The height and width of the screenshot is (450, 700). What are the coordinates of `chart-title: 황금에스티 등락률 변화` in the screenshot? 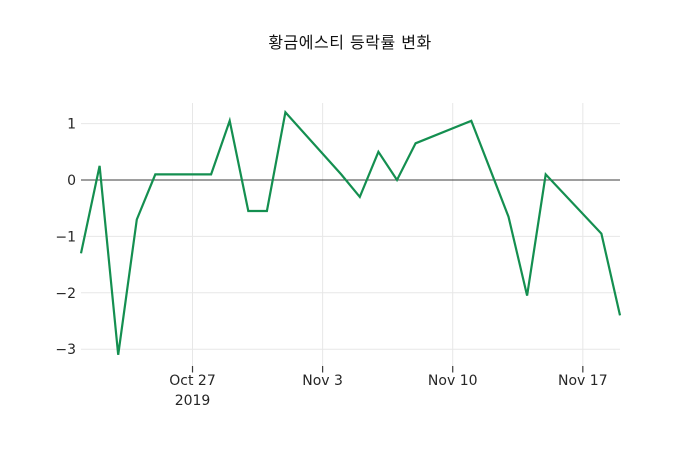 It's located at (350, 42).